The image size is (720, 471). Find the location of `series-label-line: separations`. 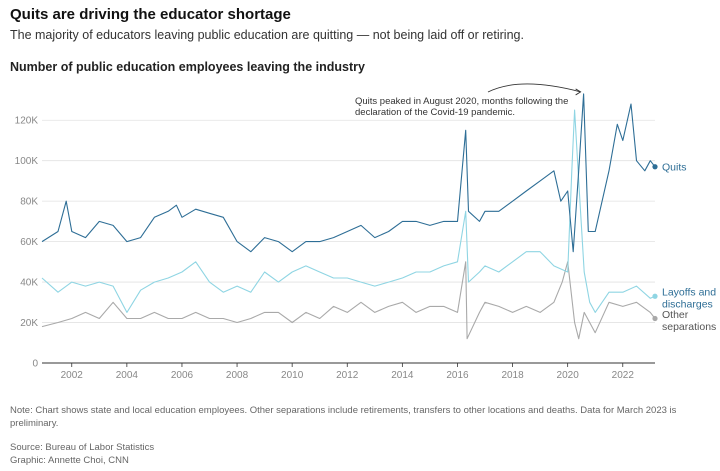

series-label-line: separations is located at coordinates (689, 327).